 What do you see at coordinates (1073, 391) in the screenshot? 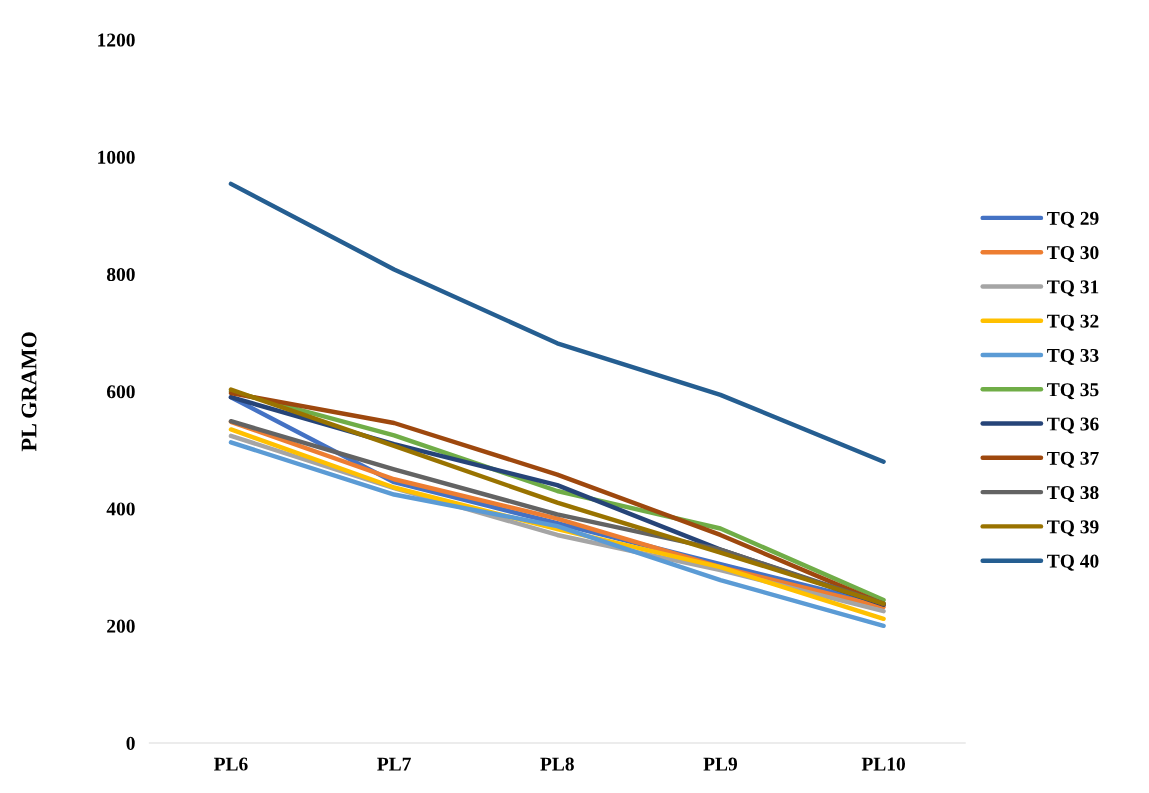
I see `legend-label: TQ 35` at bounding box center [1073, 391].